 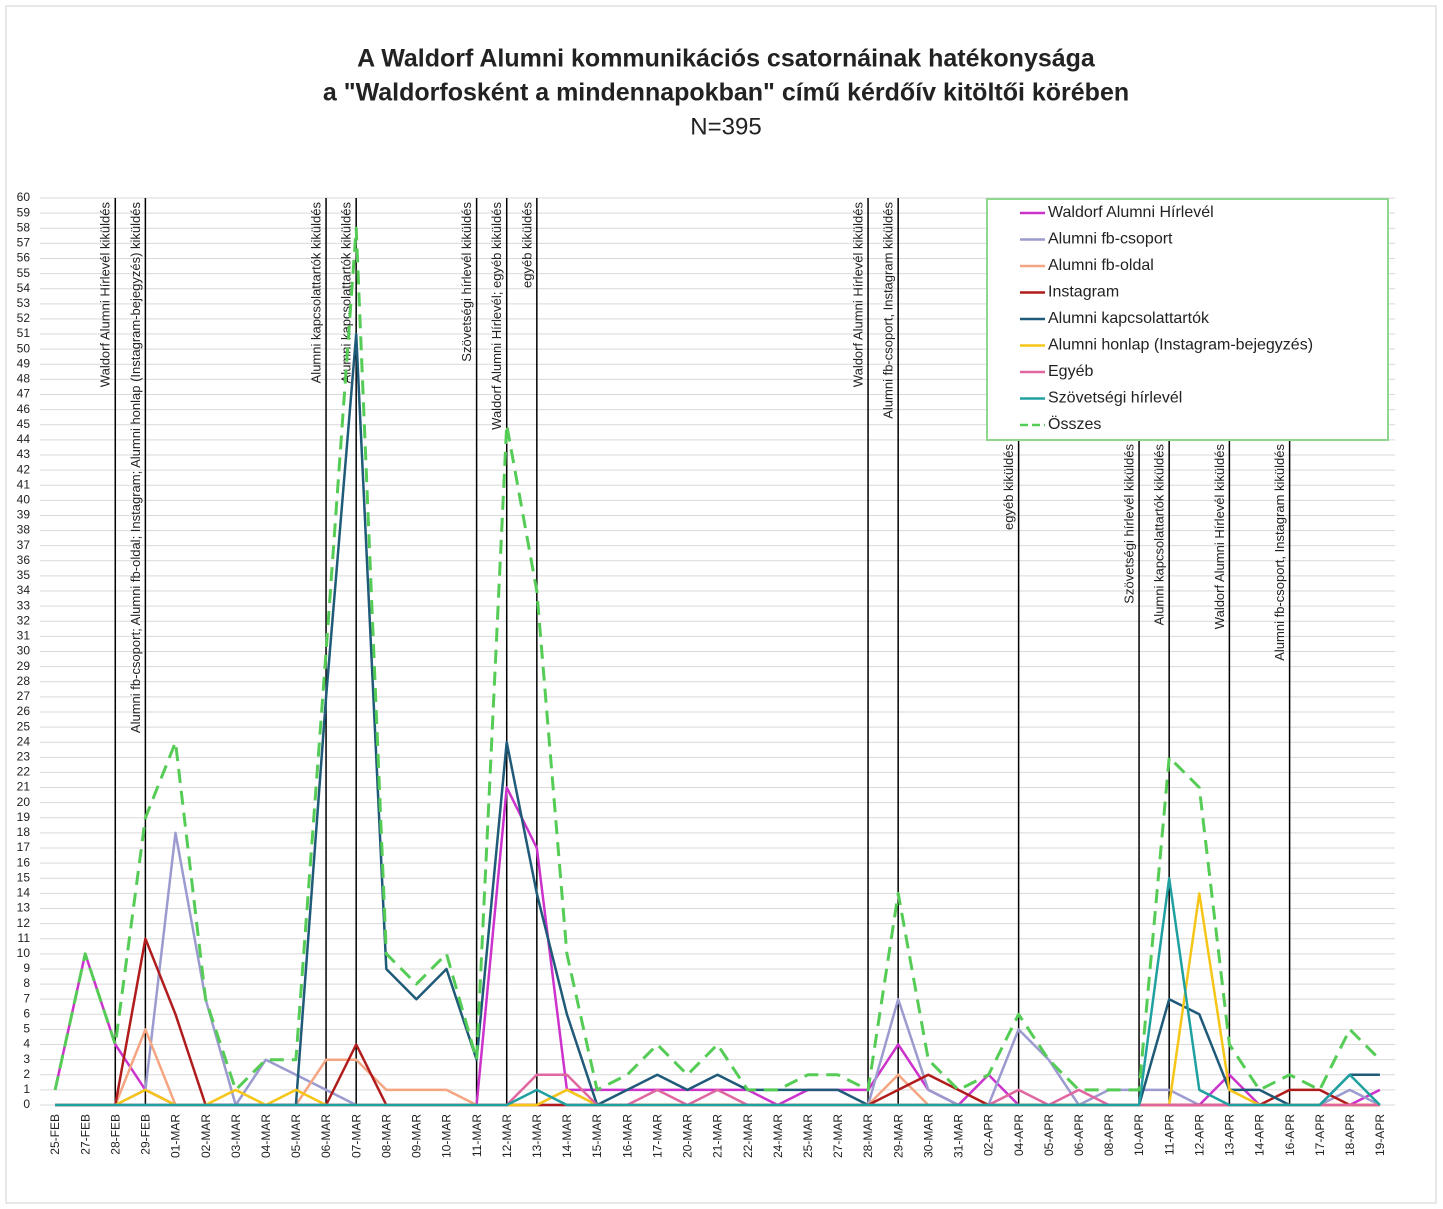 I want to click on x-tick-label: 19-APR, so click(x=1380, y=1135).